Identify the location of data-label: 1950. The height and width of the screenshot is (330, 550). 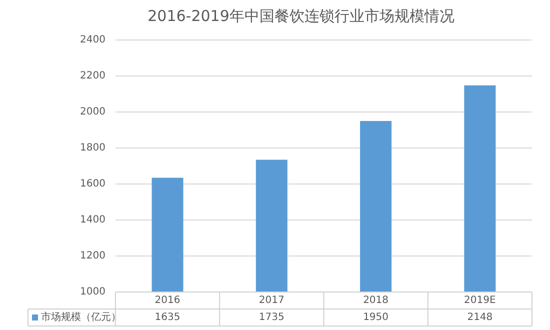
(376, 318).